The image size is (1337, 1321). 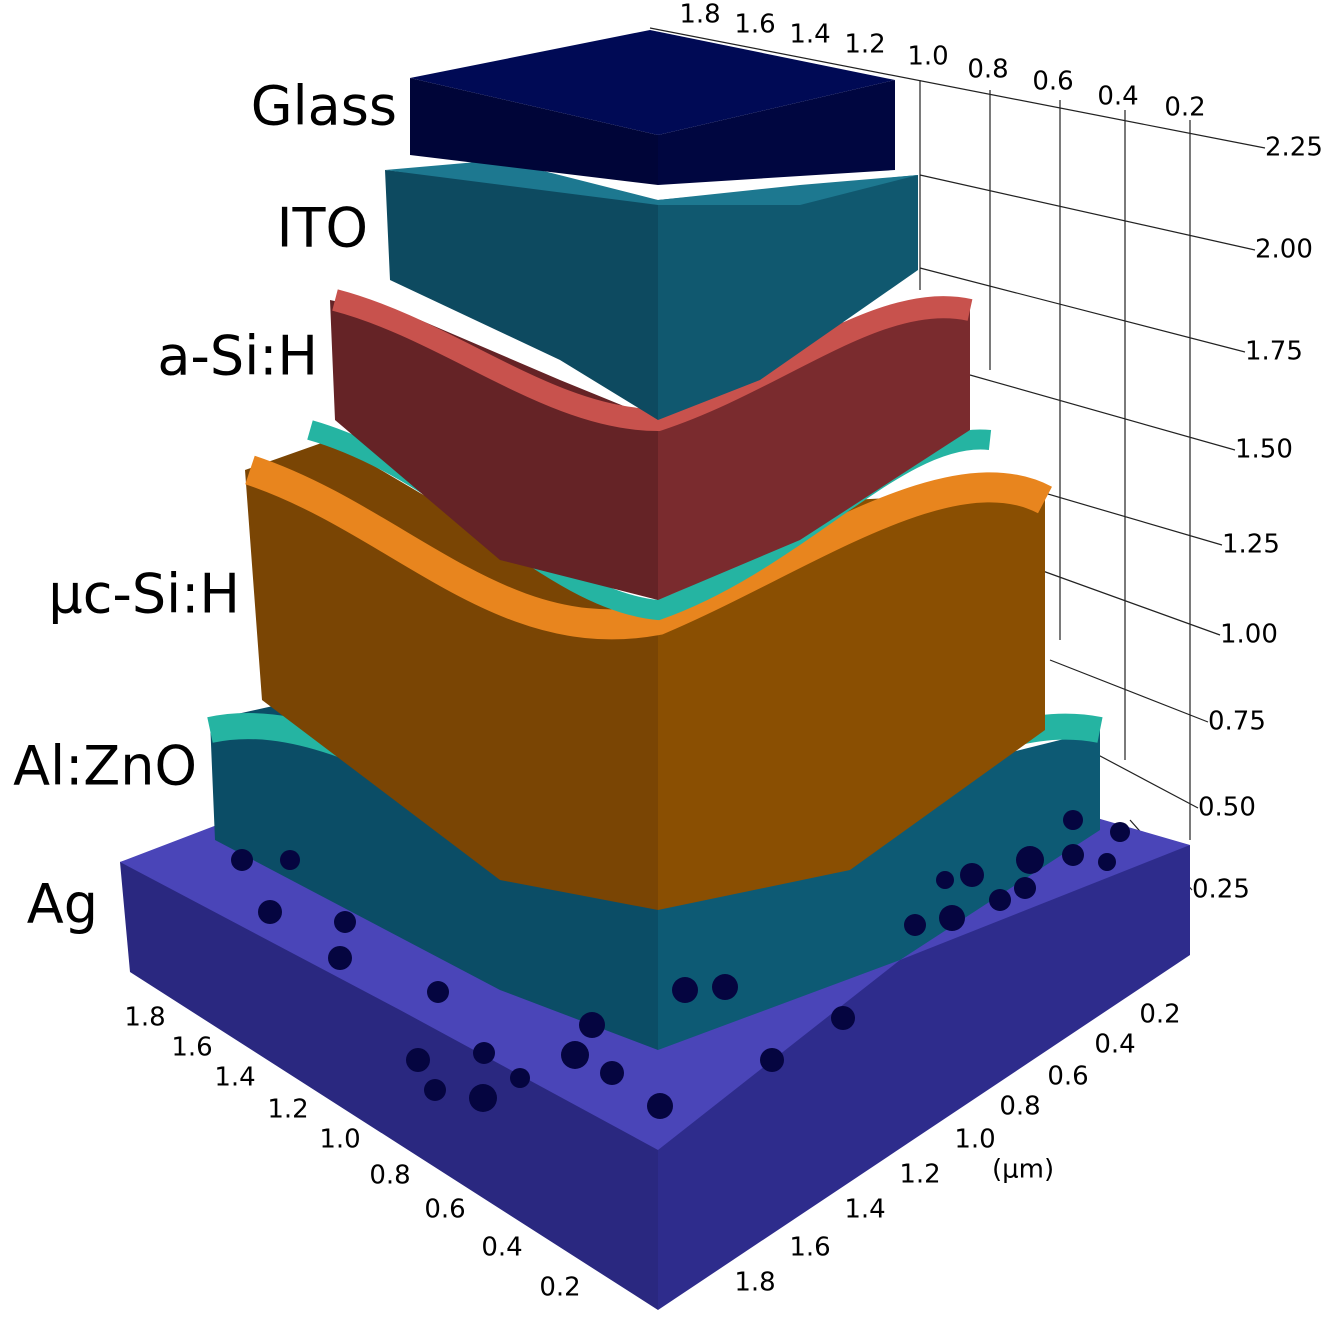 I want to click on z-tick-label: 1.25, so click(x=1251, y=545).